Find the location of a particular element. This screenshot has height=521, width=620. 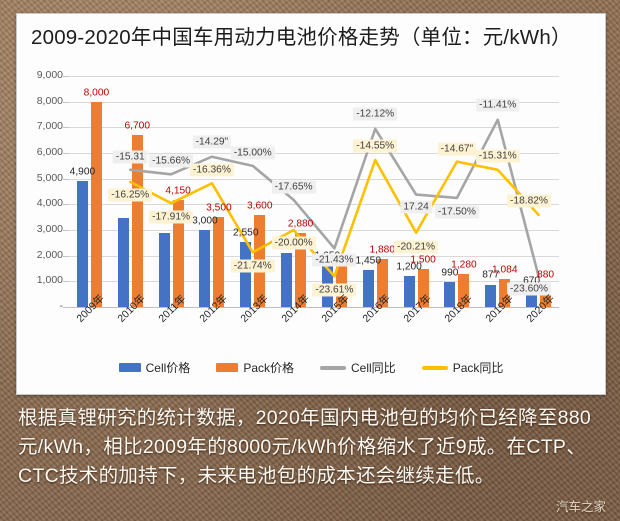

pack-yoy-label: -14.55% is located at coordinates (375, 146).